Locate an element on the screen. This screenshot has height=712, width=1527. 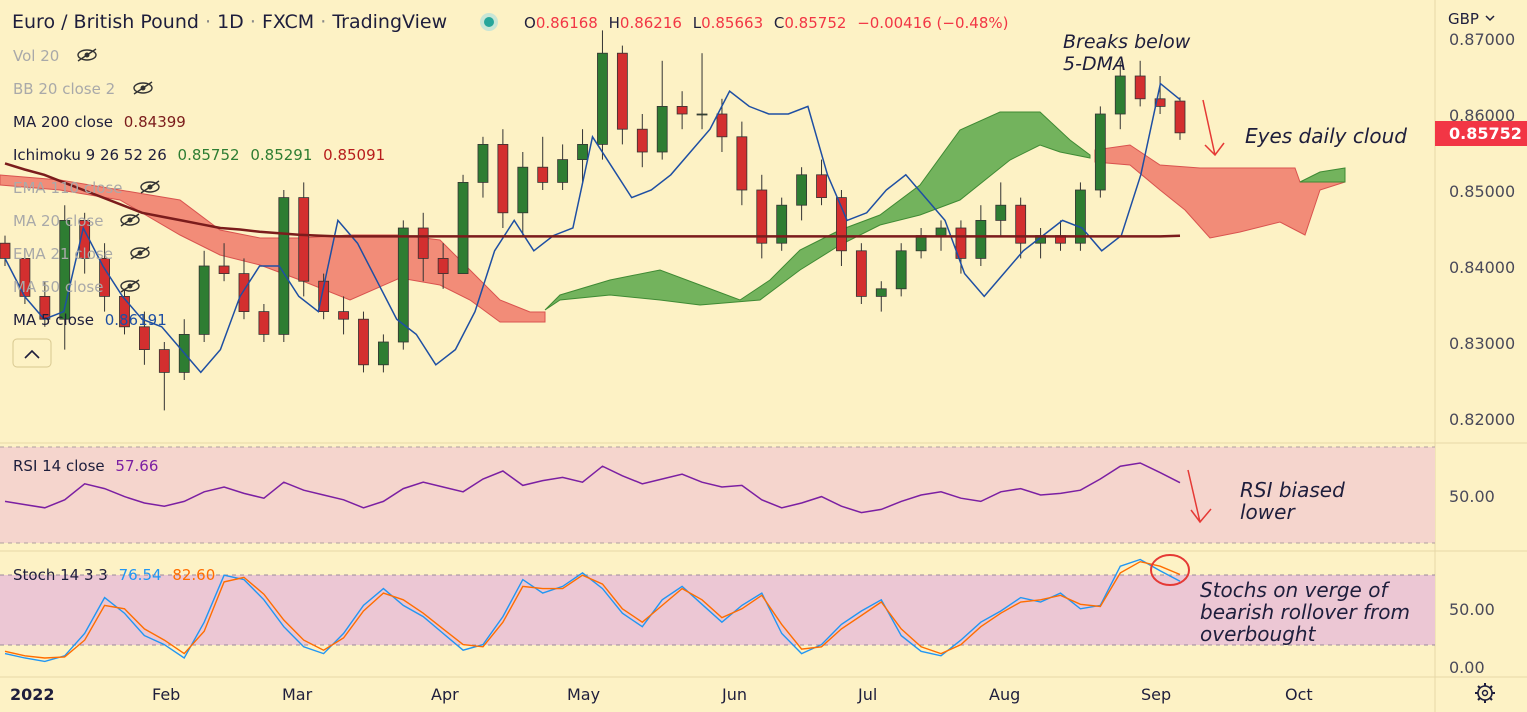
rsi-plot is located at coordinates (592, 488).